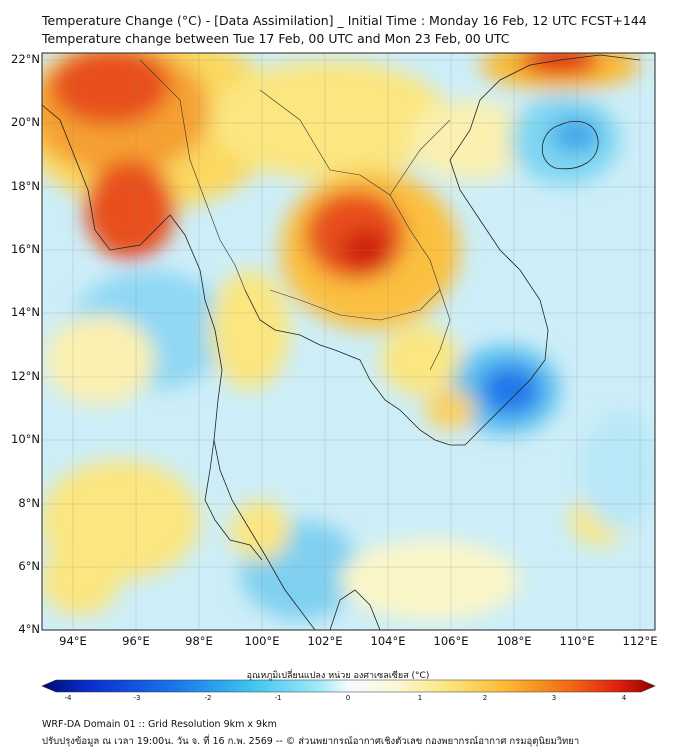  What do you see at coordinates (640, 641) in the screenshot?
I see `lon-label: 112°E` at bounding box center [640, 641].